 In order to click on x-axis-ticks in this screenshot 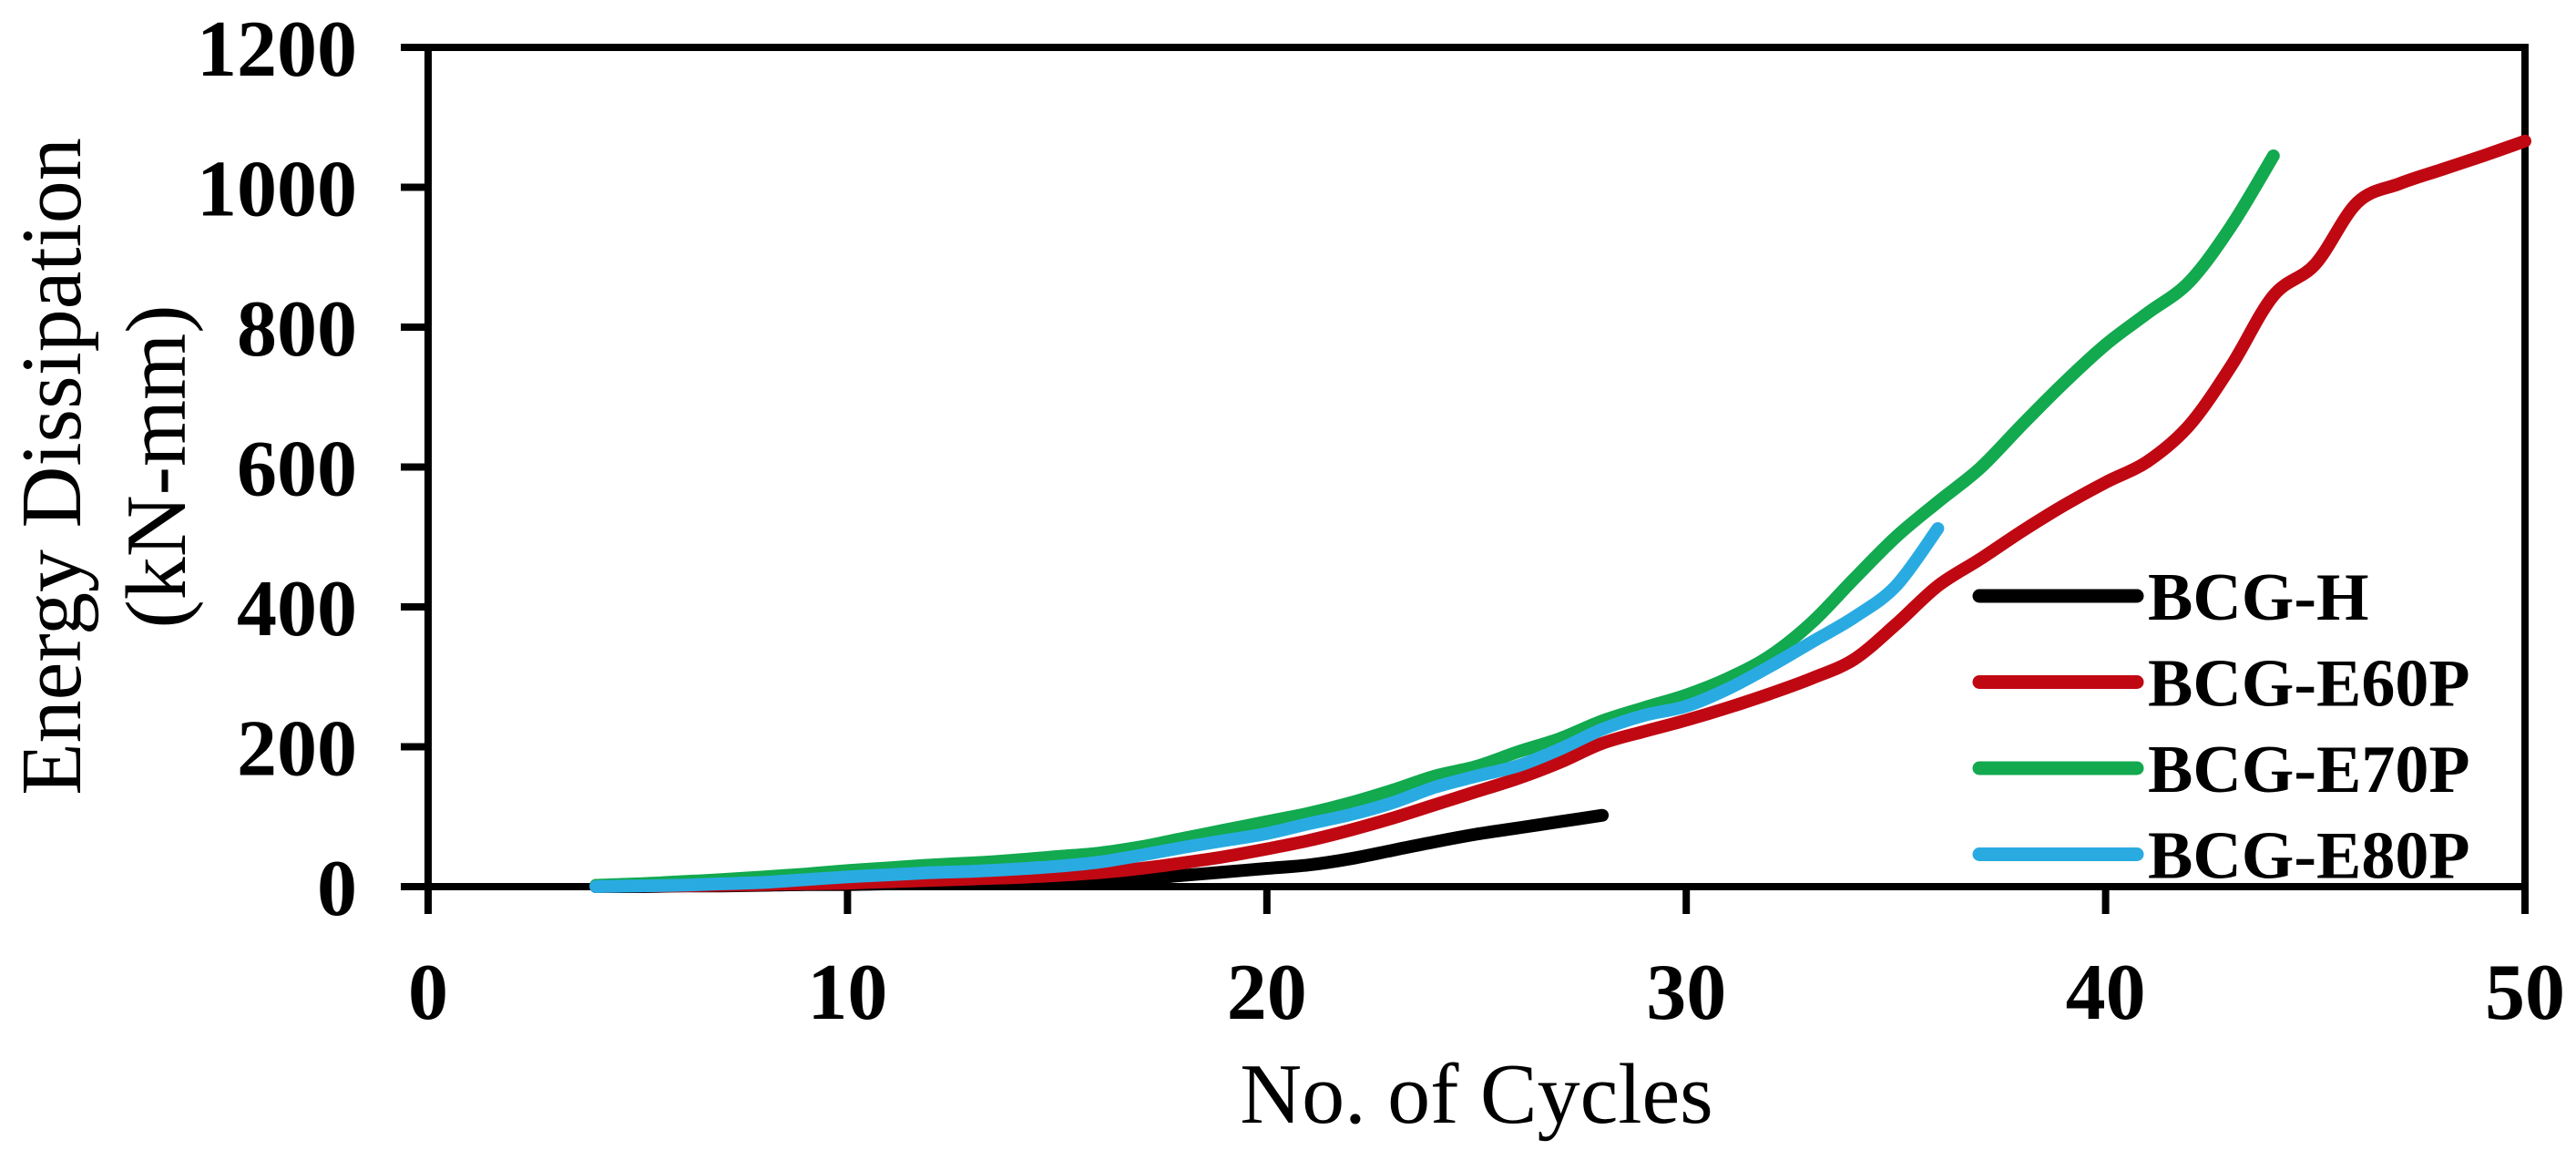, I will do `click(1476, 900)`.